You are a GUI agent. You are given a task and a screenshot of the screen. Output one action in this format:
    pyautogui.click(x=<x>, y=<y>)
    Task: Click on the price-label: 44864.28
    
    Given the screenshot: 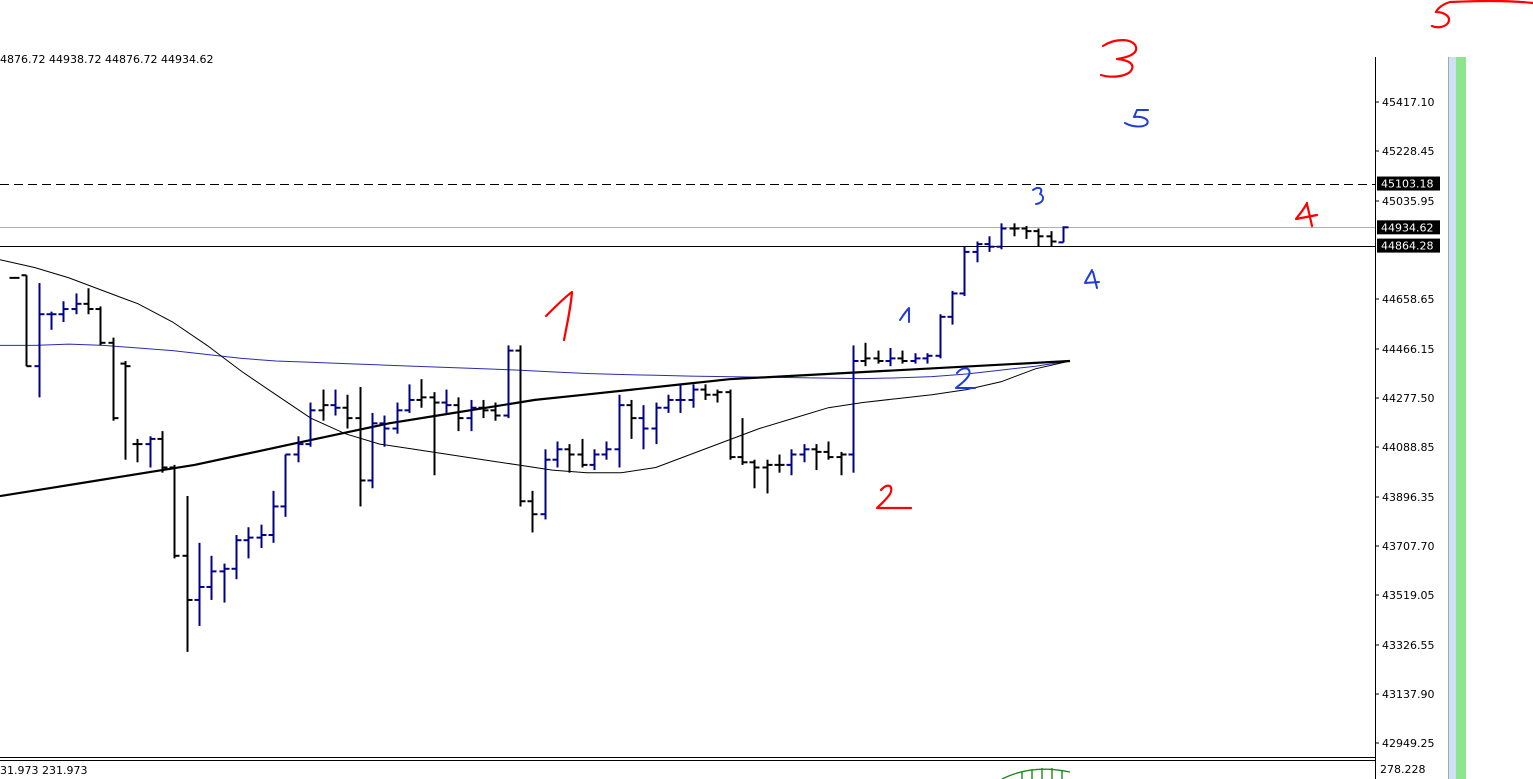 What is the action you would take?
    pyautogui.click(x=1408, y=245)
    